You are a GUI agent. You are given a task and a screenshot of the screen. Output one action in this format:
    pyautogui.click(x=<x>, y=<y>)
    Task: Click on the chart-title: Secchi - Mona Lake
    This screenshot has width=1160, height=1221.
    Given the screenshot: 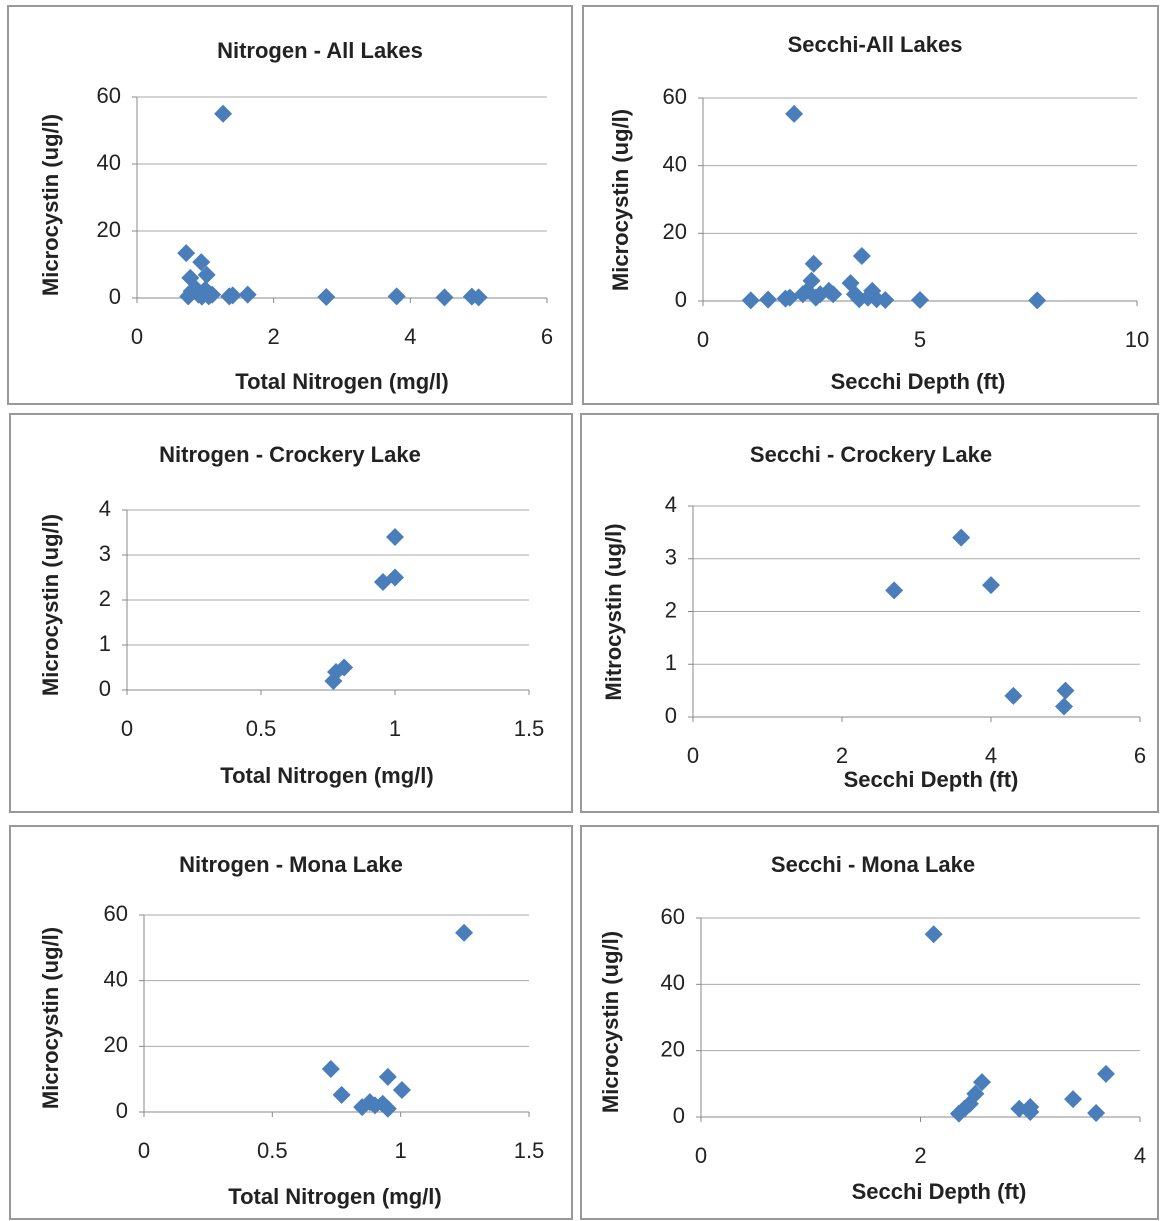 What is the action you would take?
    pyautogui.click(x=873, y=864)
    